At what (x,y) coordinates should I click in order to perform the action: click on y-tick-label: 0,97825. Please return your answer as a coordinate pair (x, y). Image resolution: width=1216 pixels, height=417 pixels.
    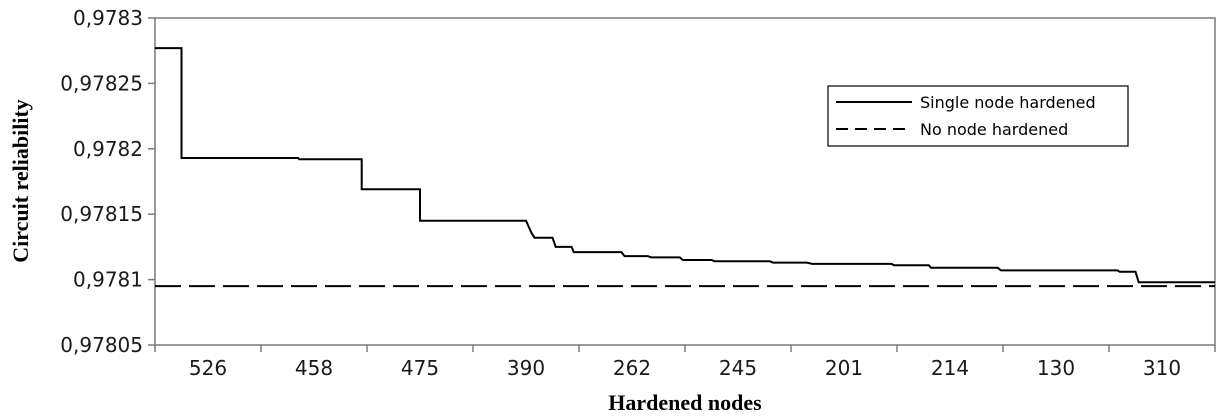
    Looking at the image, I should click on (101, 83).